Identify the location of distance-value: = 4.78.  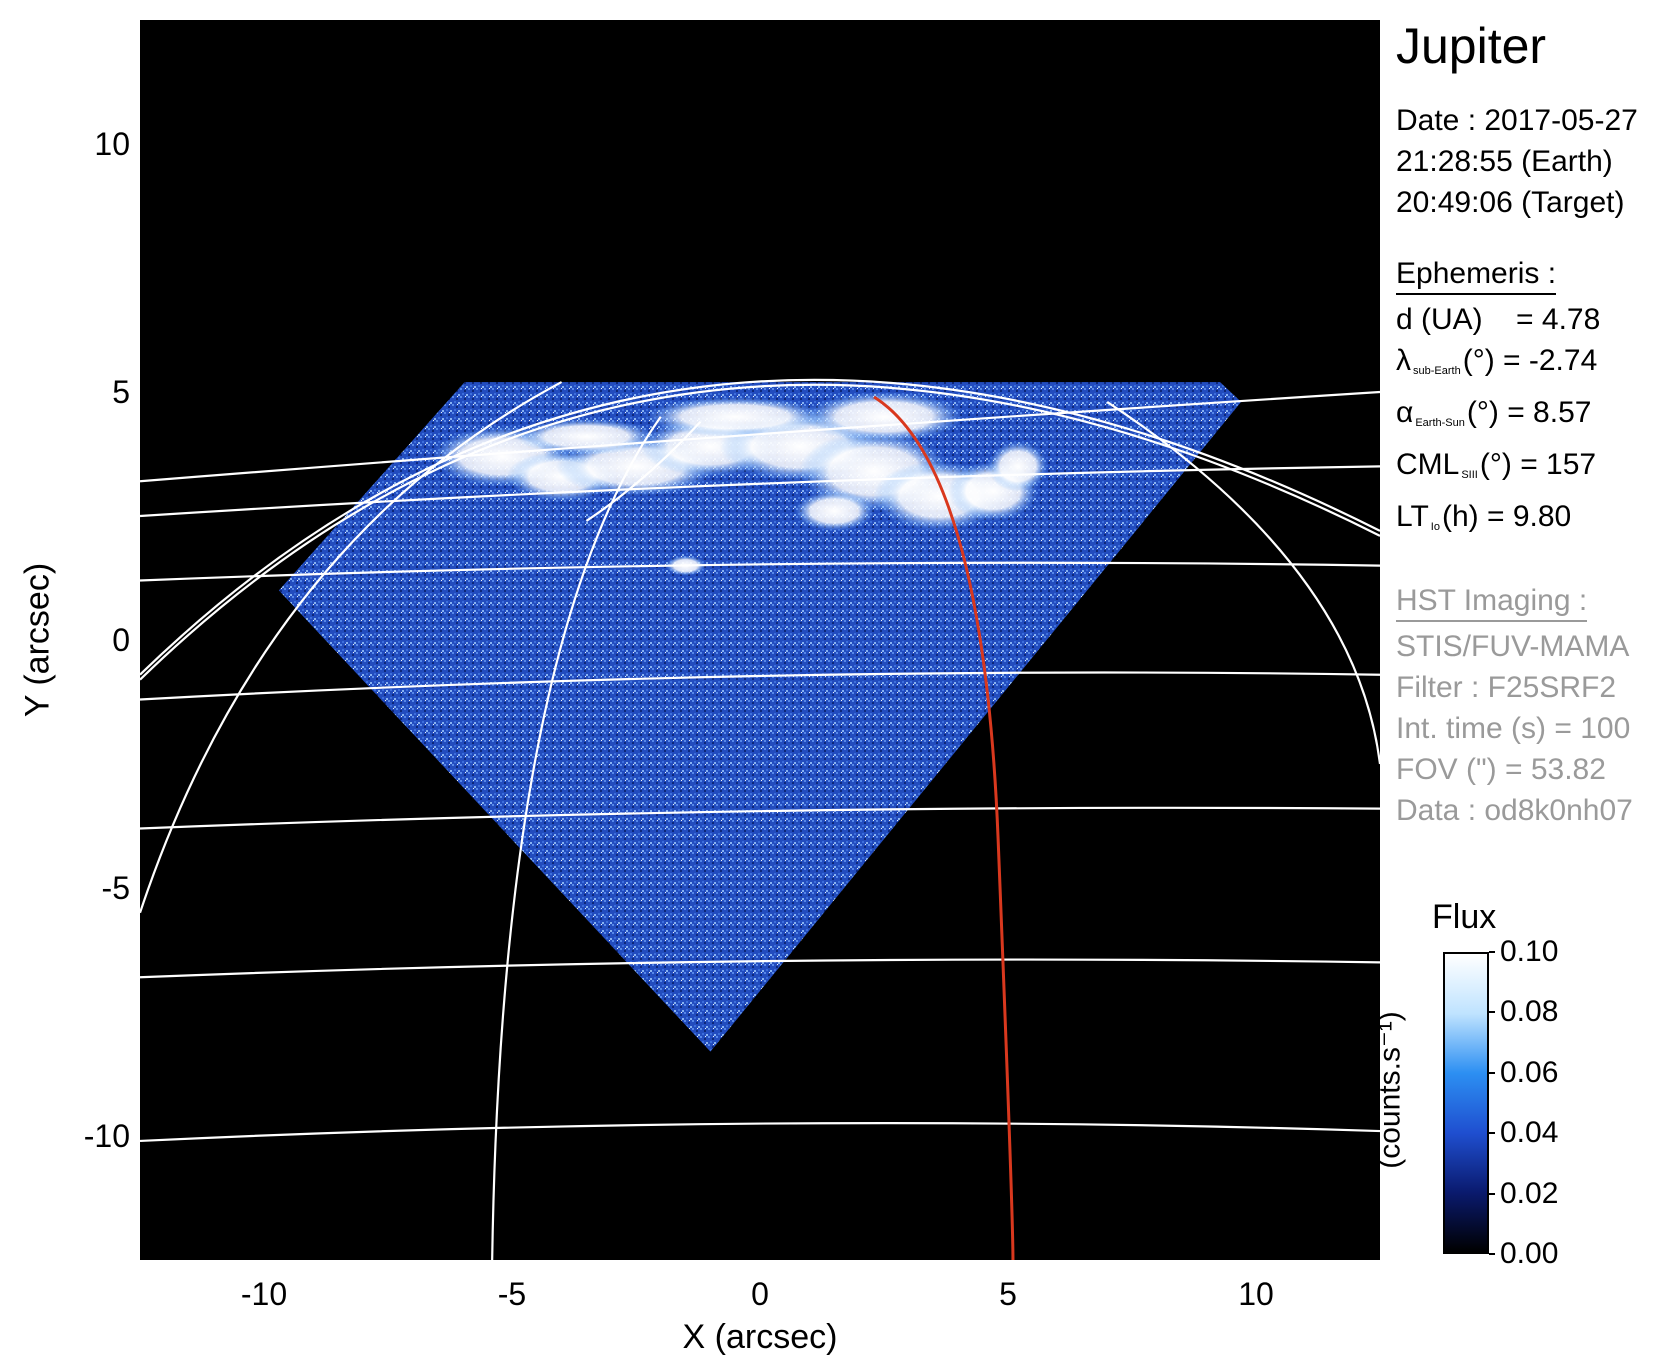
(1558, 319).